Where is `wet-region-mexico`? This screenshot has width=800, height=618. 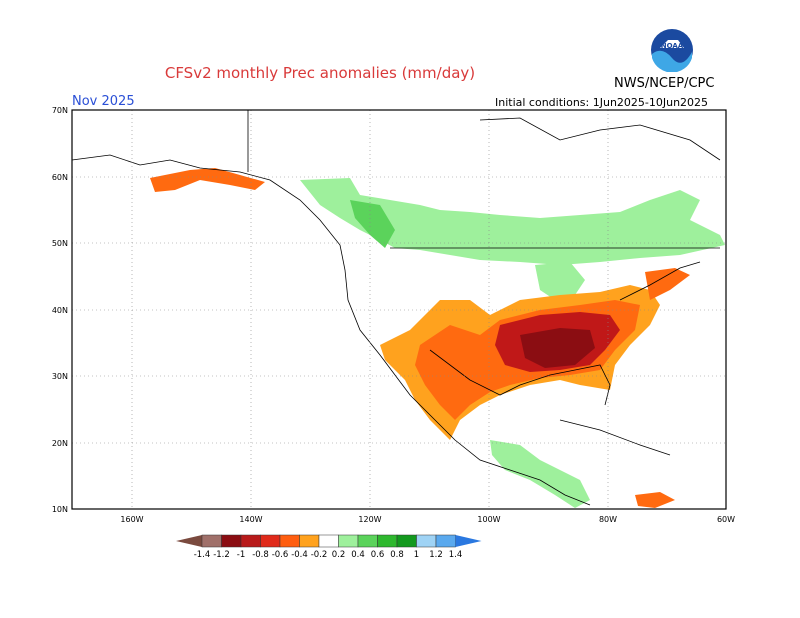 wet-region-mexico is located at coordinates (540, 474).